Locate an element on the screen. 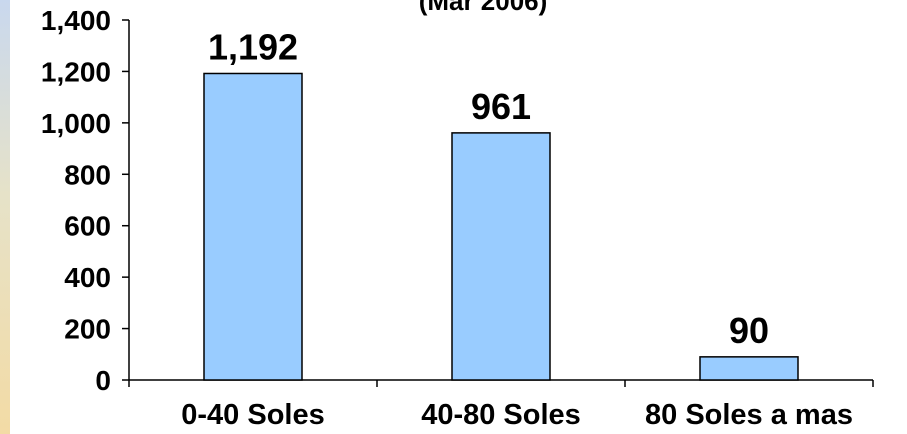  y-tick-label: 0 is located at coordinates (103, 380).